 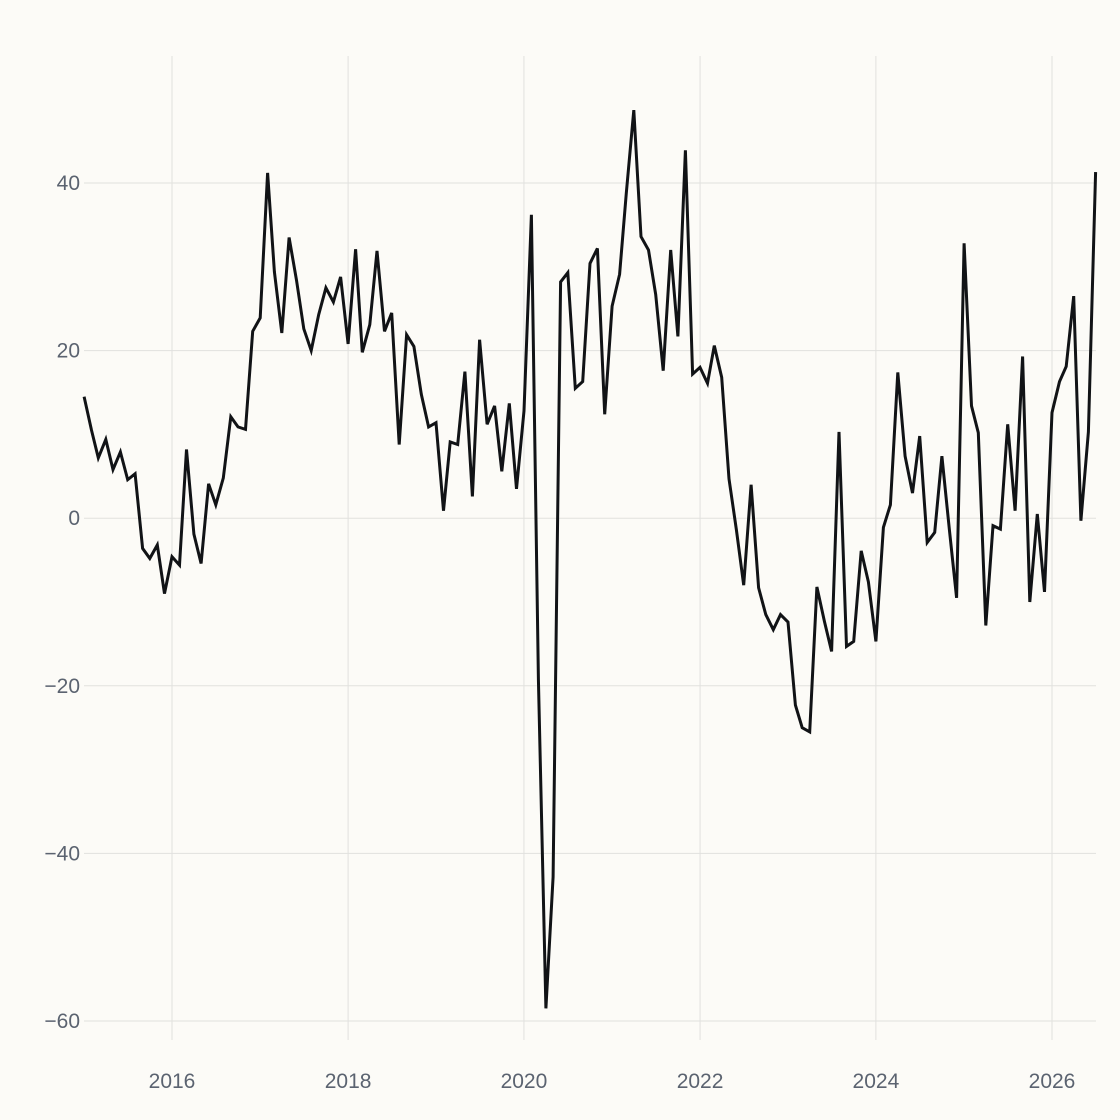 What do you see at coordinates (68, 183) in the screenshot?
I see `y-tick-label: 40` at bounding box center [68, 183].